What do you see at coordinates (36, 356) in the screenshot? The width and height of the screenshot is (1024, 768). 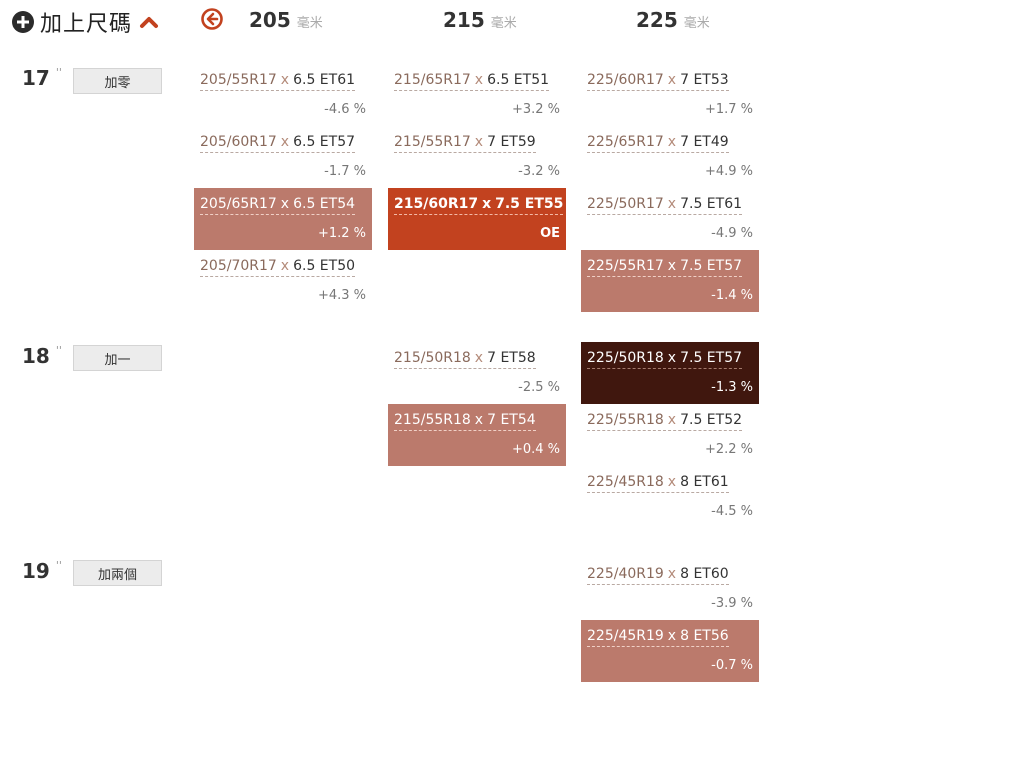 I see `rim-value: 18` at bounding box center [36, 356].